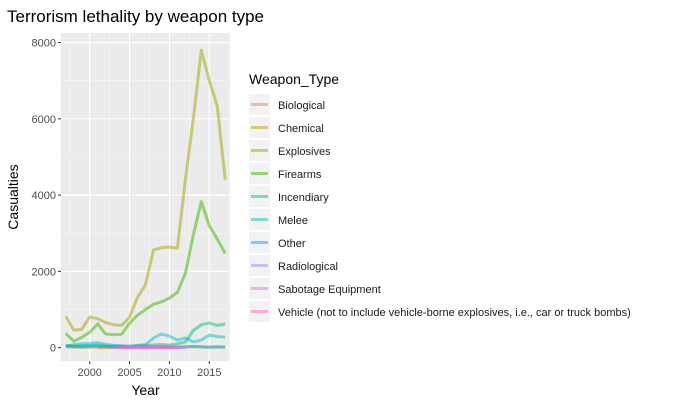 This screenshot has height=406, width=685. I want to click on x-axis: 2000 2005 2010 2015, so click(149, 370).